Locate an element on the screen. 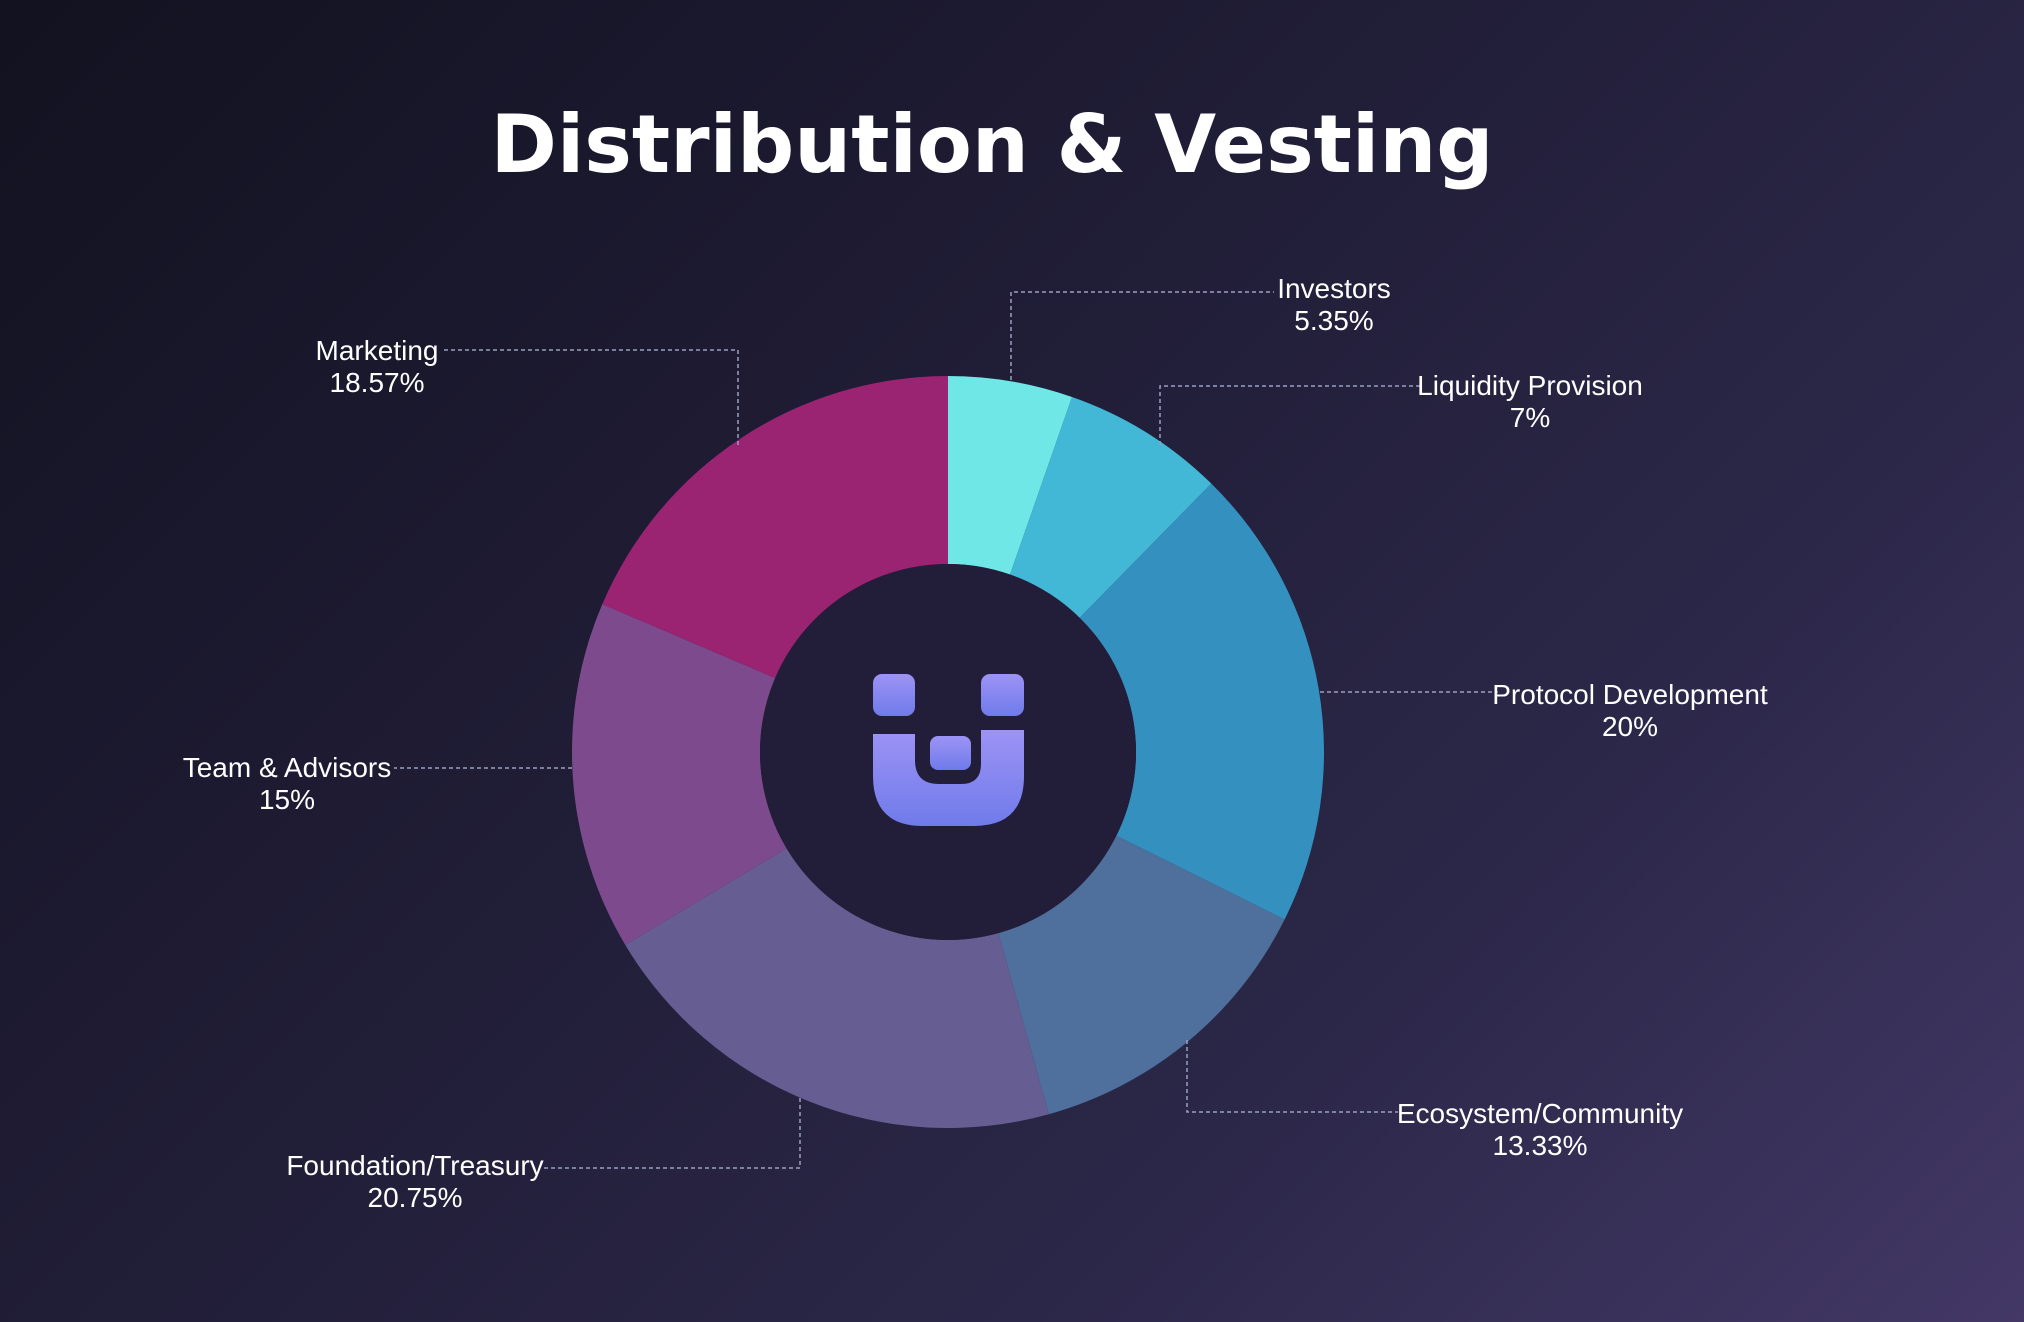 The width and height of the screenshot is (2024, 1322). brand-logo-icon is located at coordinates (948, 750).